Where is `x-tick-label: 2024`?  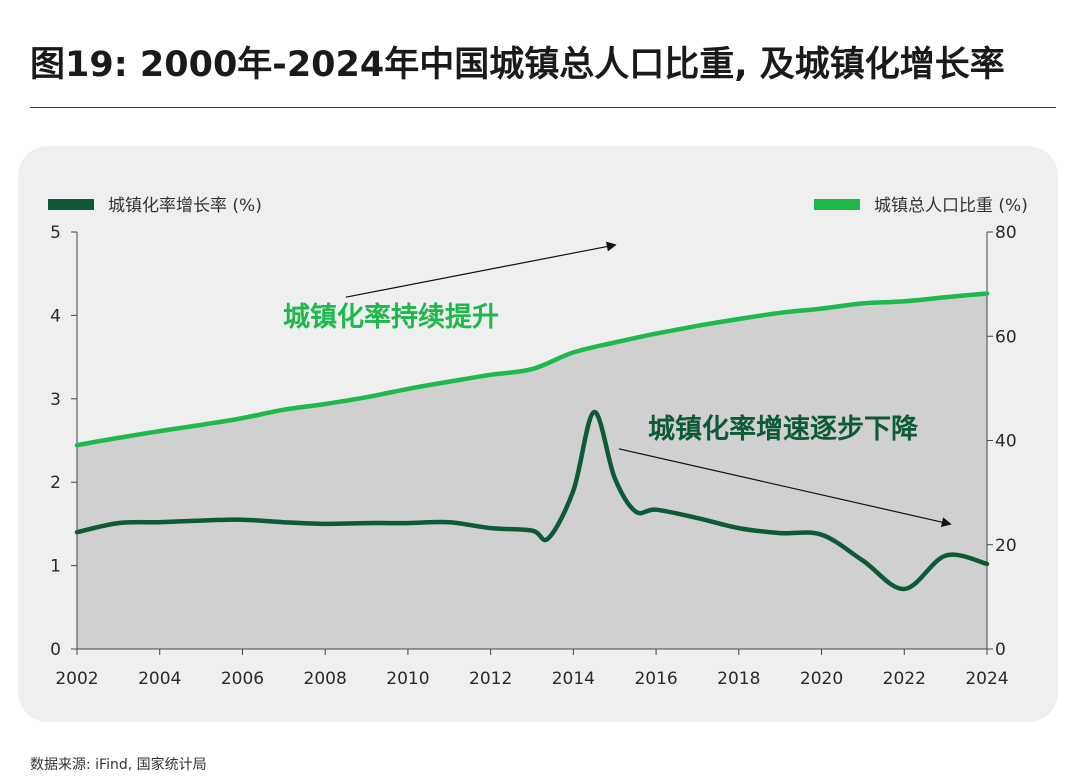
x-tick-label: 2024 is located at coordinates (986, 679).